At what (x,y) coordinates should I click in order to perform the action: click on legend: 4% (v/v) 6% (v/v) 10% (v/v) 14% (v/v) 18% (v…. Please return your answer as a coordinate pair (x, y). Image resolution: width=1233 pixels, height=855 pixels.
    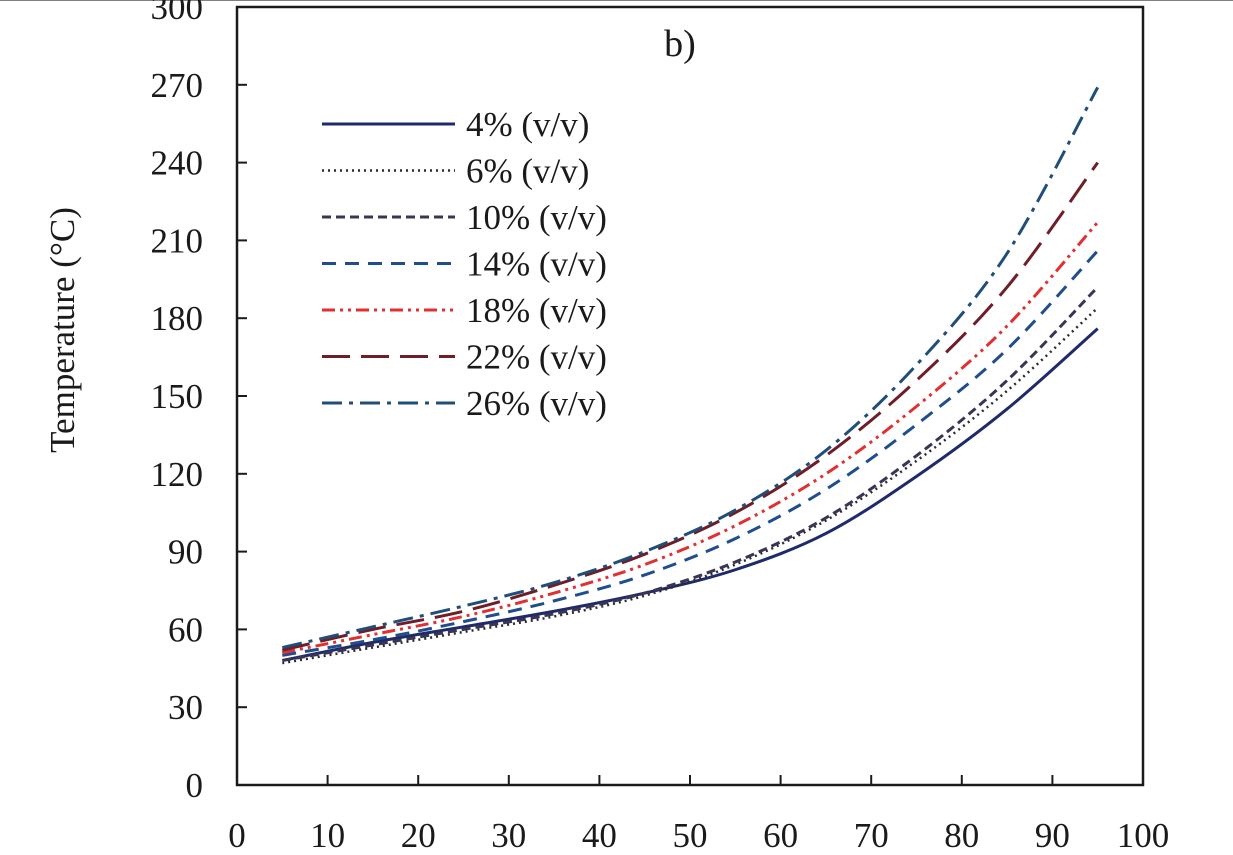
    Looking at the image, I should click on (464, 264).